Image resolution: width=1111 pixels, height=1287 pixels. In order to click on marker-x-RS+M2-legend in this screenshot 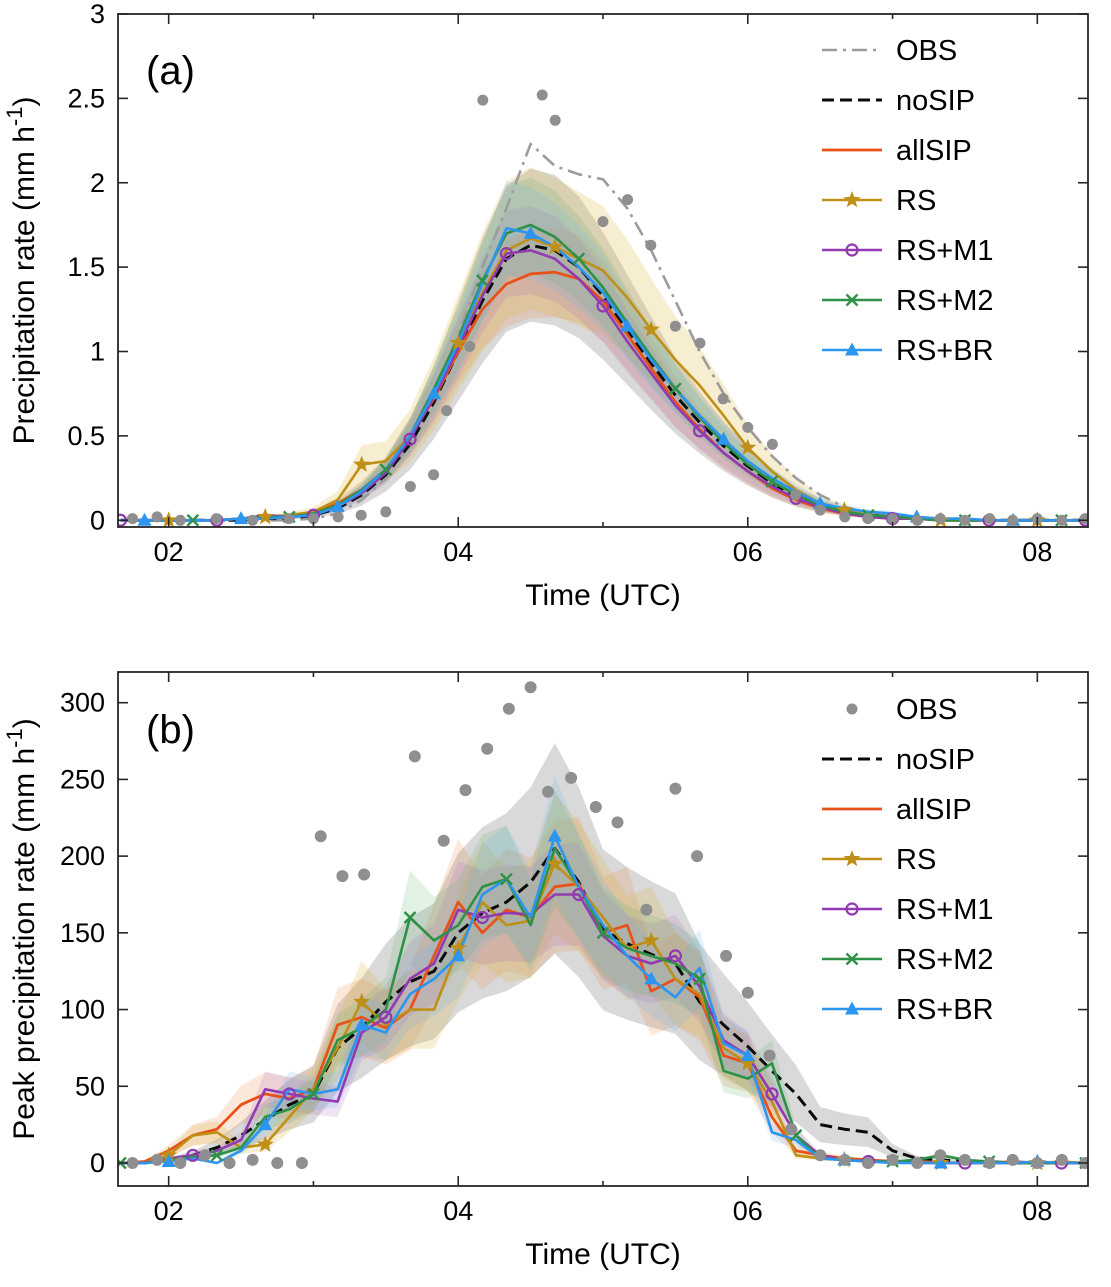, I will do `click(852, 300)`.